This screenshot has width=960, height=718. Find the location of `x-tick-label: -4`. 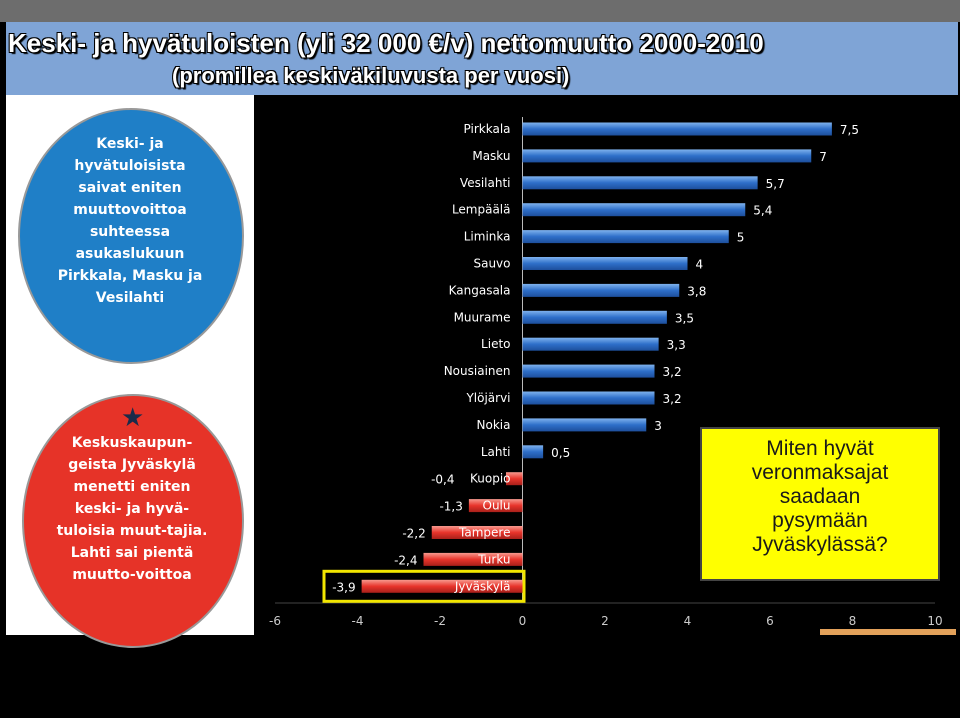

x-tick-label: -4 is located at coordinates (358, 621).